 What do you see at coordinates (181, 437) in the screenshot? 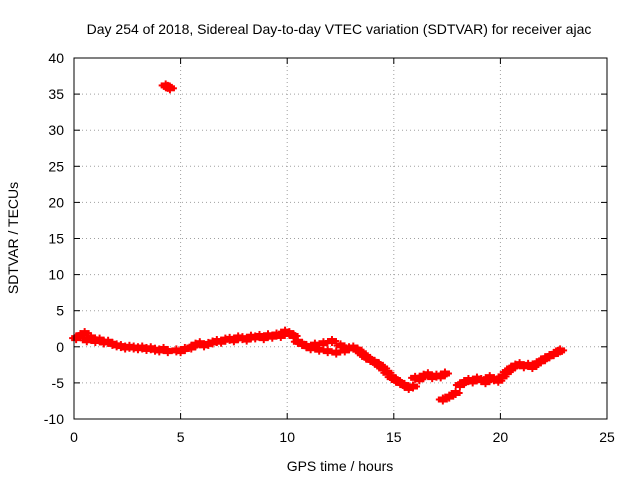
I see `x-tick-label: 5` at bounding box center [181, 437].